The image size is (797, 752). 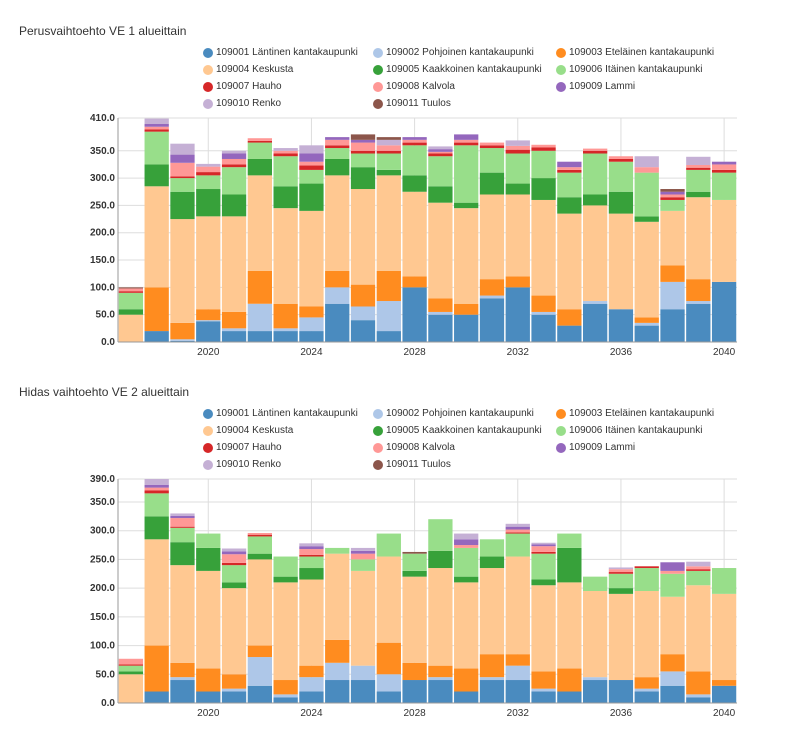 I want to click on legend-item: 109010 Renko, so click(x=288, y=103).